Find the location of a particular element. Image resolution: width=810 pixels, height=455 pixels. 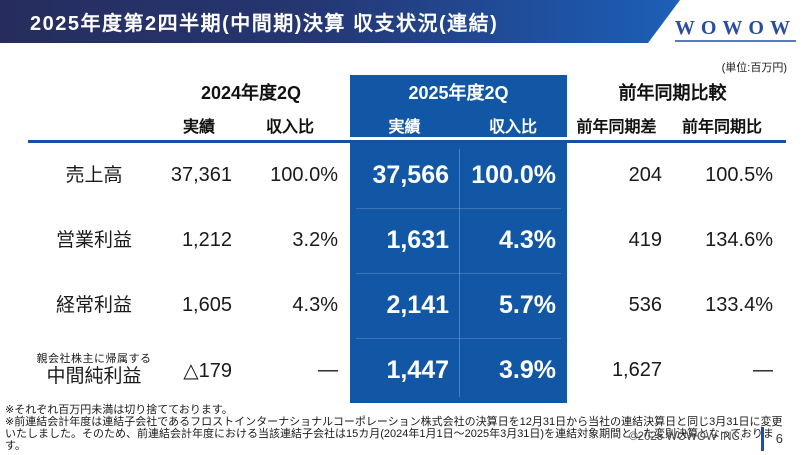

cell-2024-ratio: 3.2% is located at coordinates (315, 240).